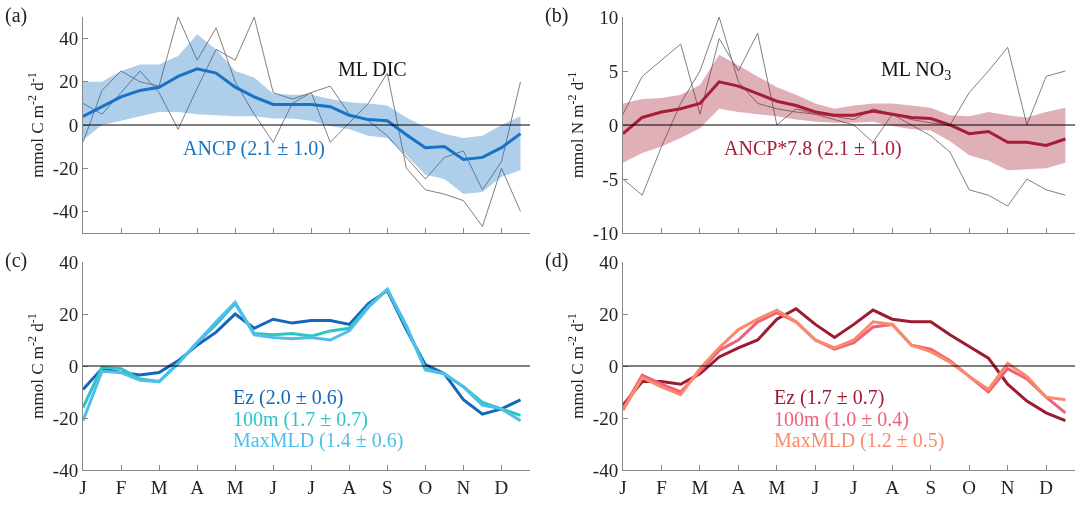  Describe the element at coordinates (288, 397) in the screenshot. I see `text: Ez (2.0 ± 0.6)` at that location.